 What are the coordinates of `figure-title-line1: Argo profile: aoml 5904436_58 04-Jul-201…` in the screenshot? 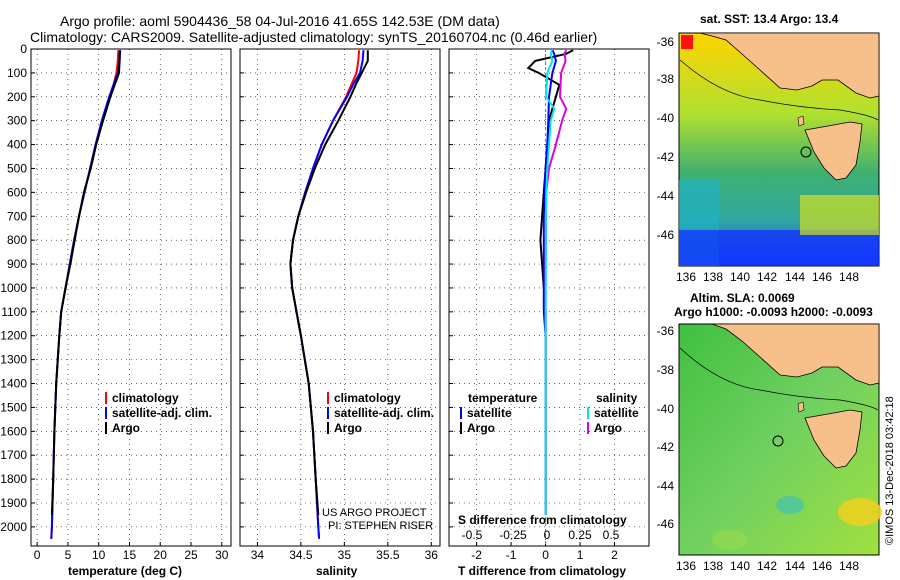 It's located at (280, 21).